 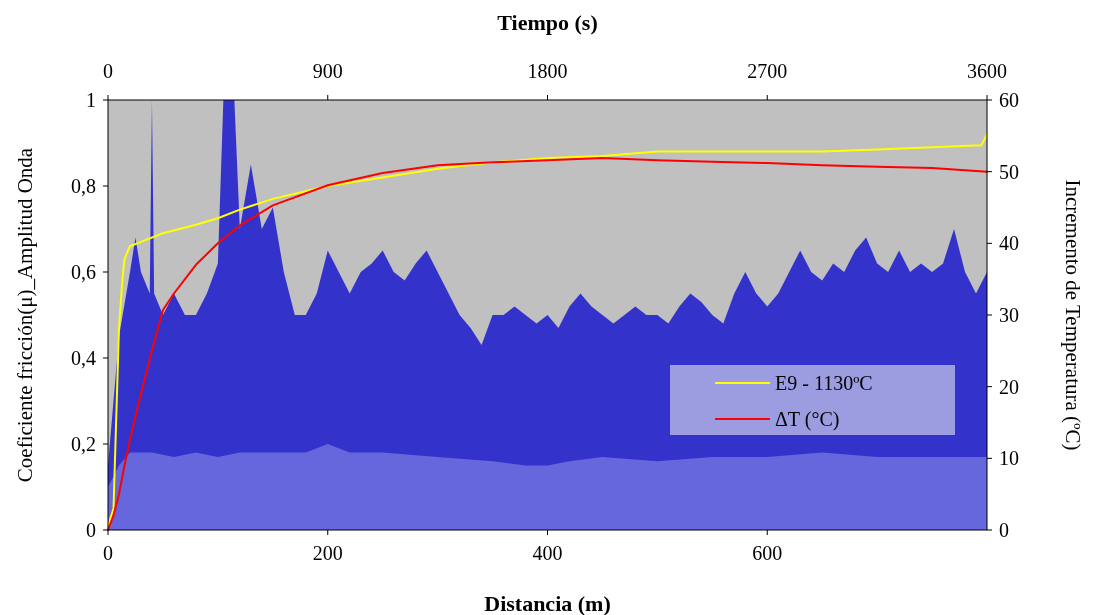 I want to click on y-tick-label: 1, so click(x=91, y=100).